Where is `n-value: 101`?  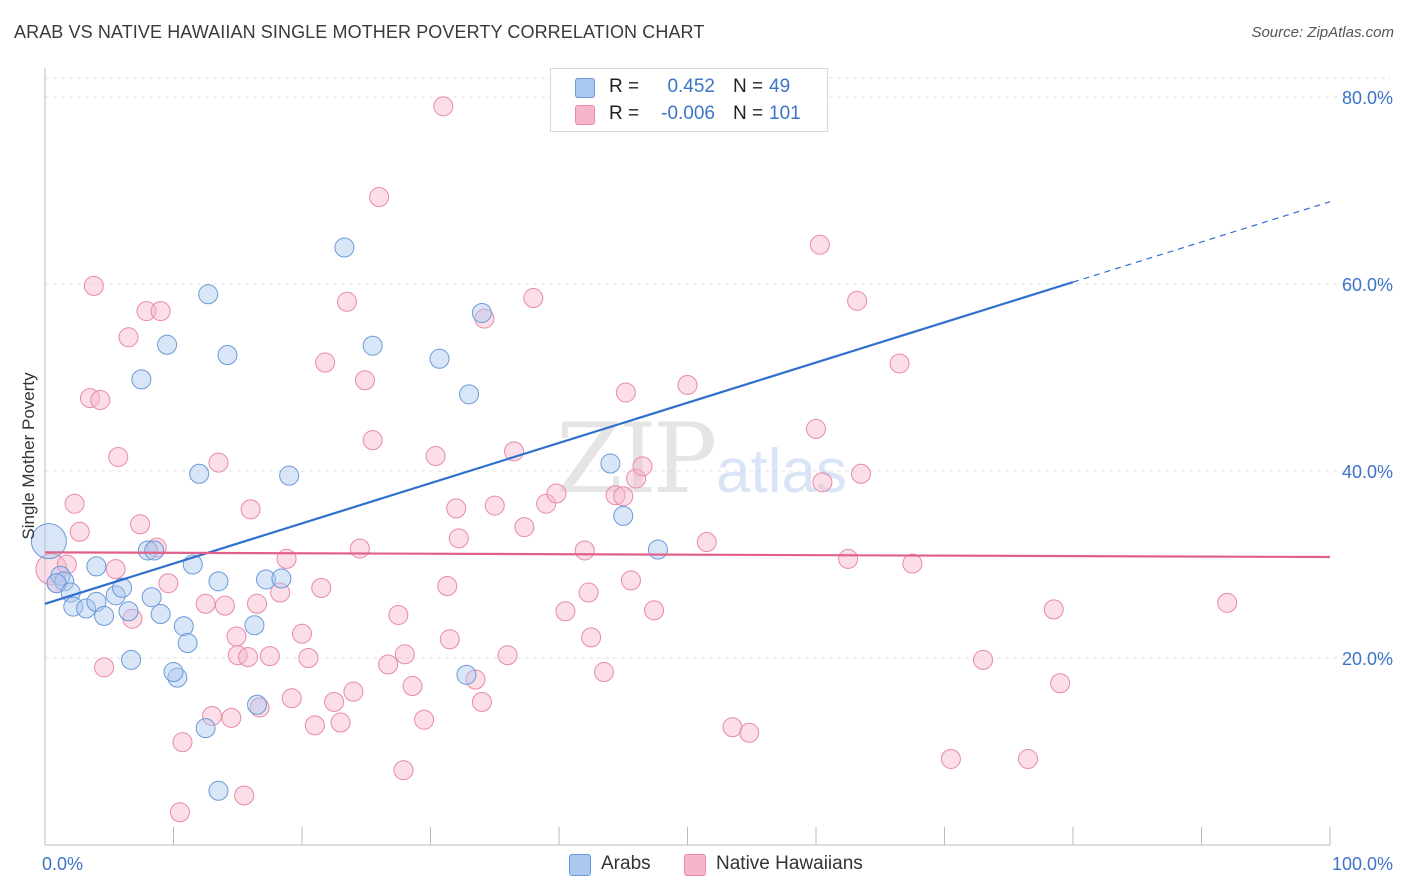 n-value: 101 is located at coordinates (785, 113).